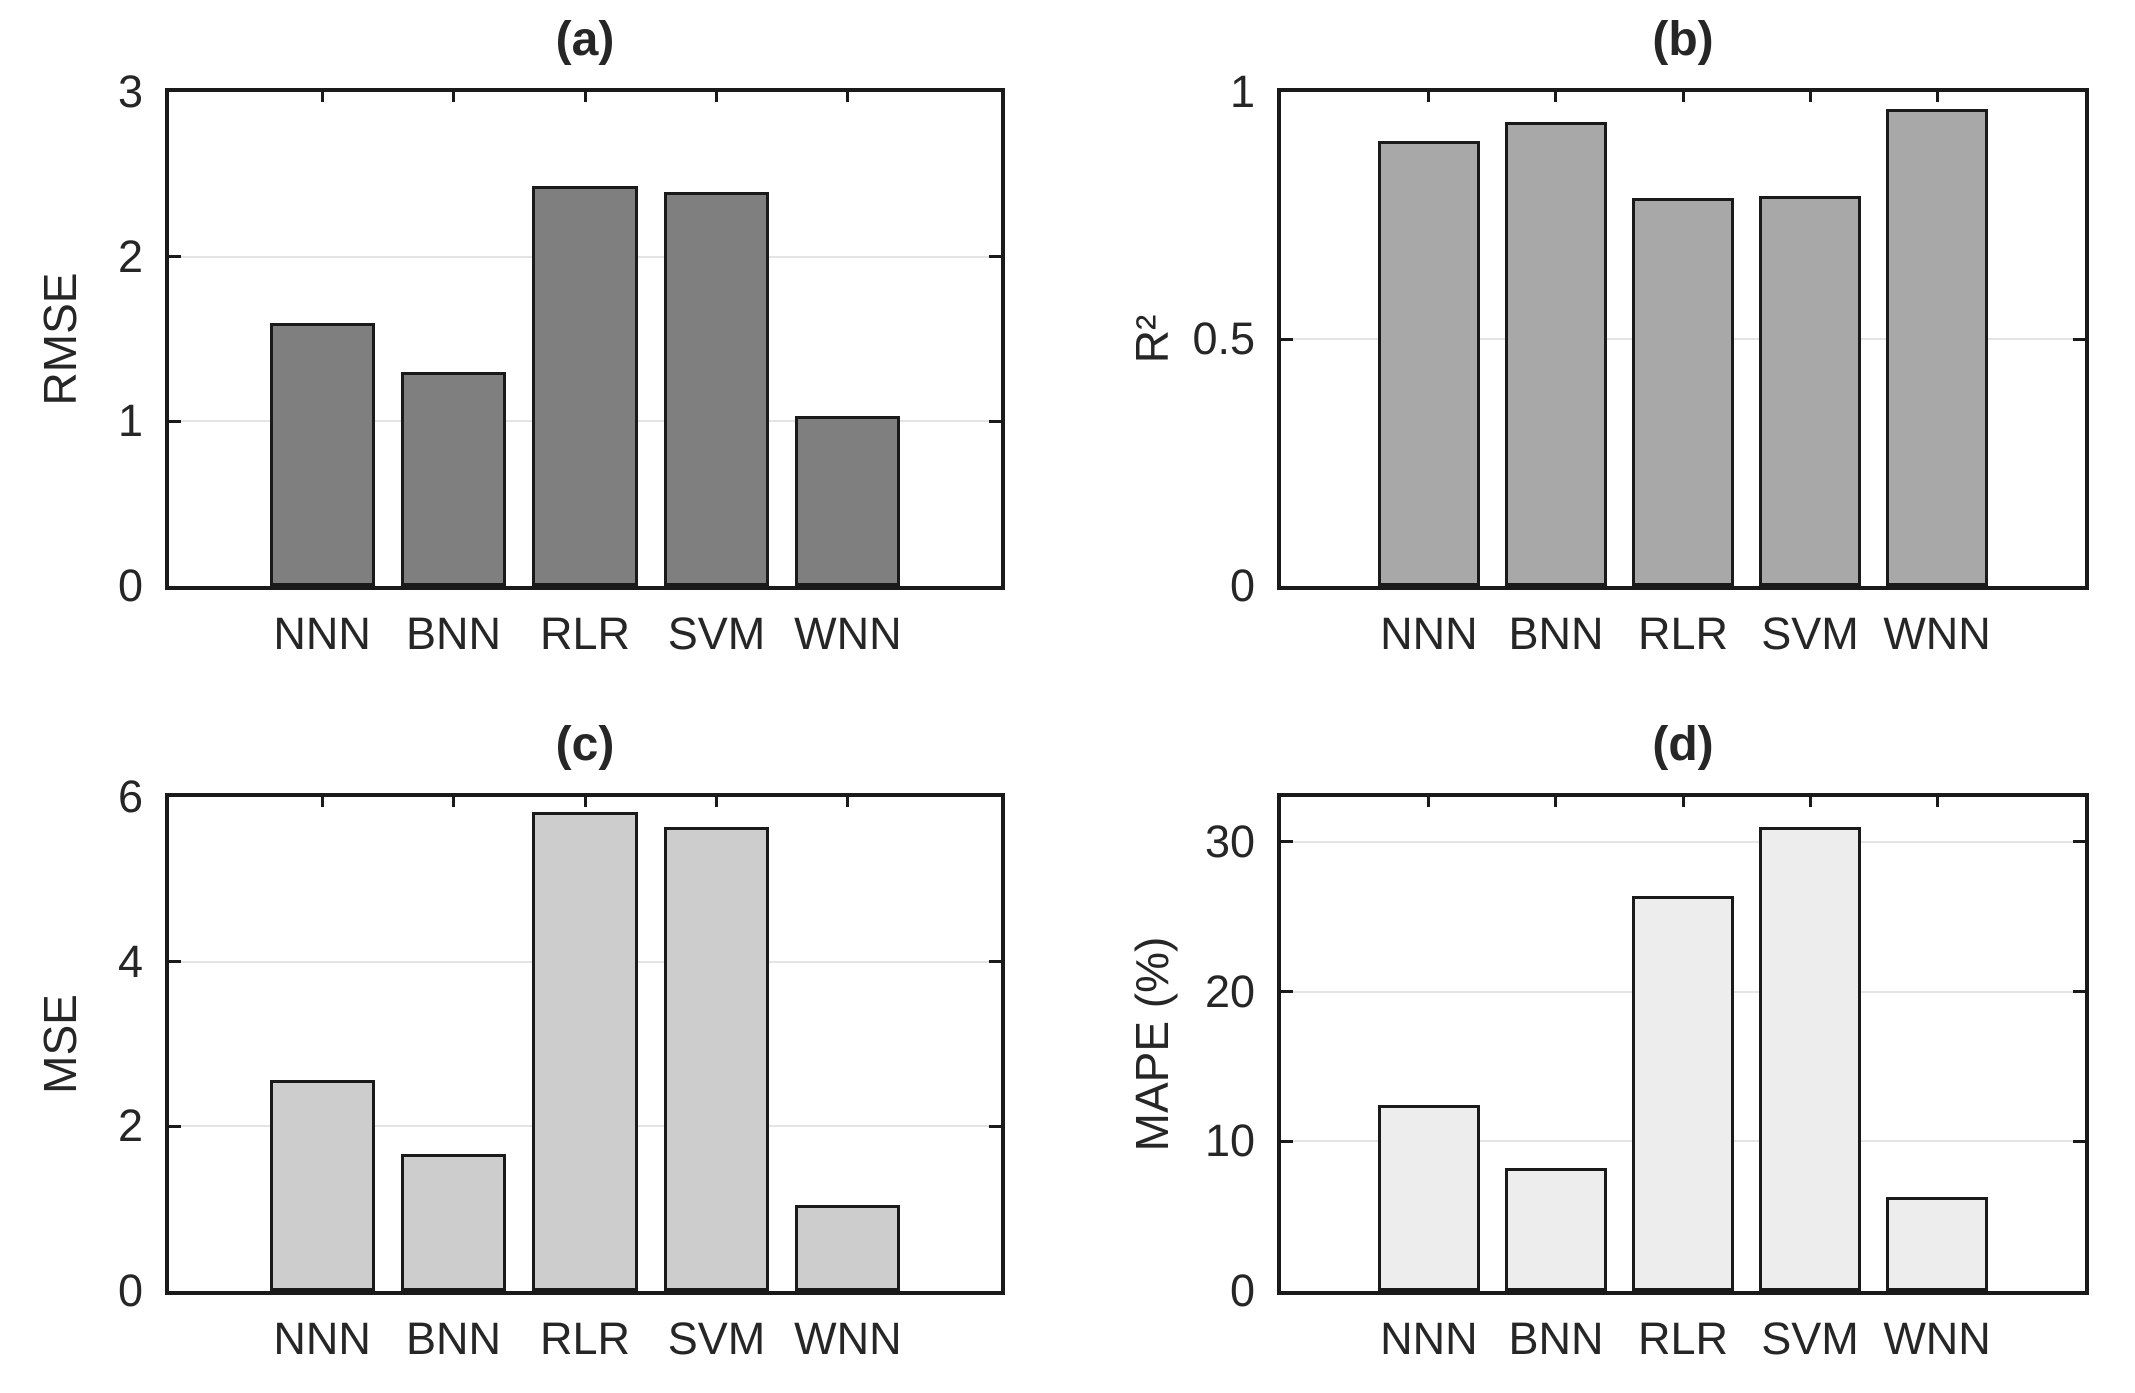 This screenshot has width=2135, height=1393. What do you see at coordinates (130, 91) in the screenshot?
I see `y-tick-label: 3` at bounding box center [130, 91].